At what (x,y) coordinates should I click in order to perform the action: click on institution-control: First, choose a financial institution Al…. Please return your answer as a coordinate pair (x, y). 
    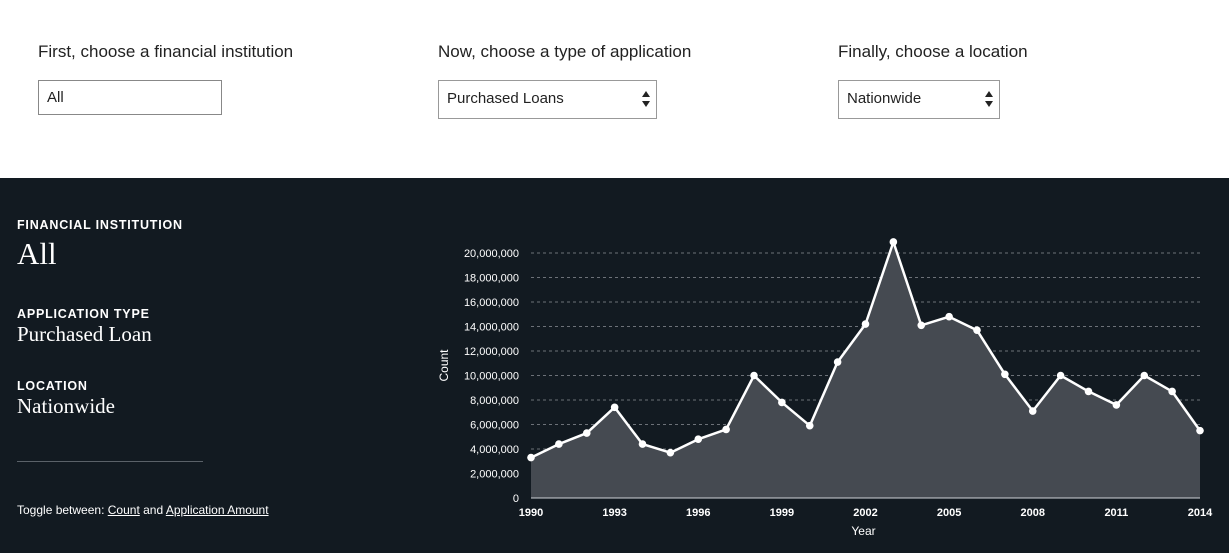
    Looking at the image, I should click on (166, 78).